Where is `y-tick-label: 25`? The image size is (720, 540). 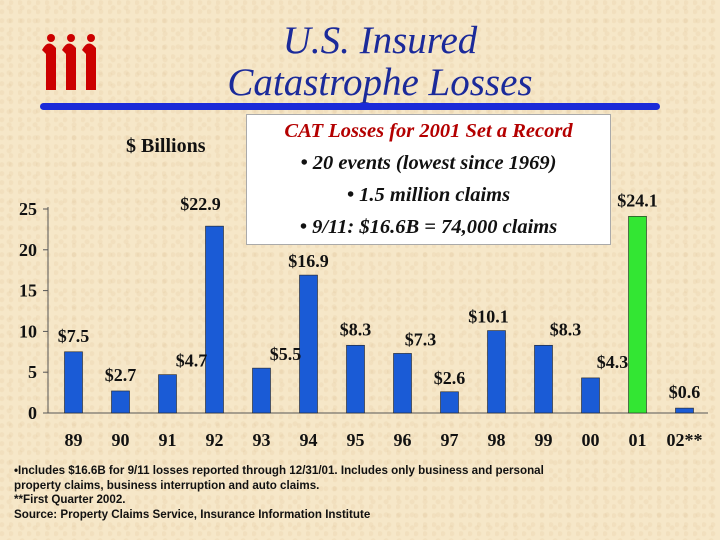
y-tick-label: 25 is located at coordinates (28, 209).